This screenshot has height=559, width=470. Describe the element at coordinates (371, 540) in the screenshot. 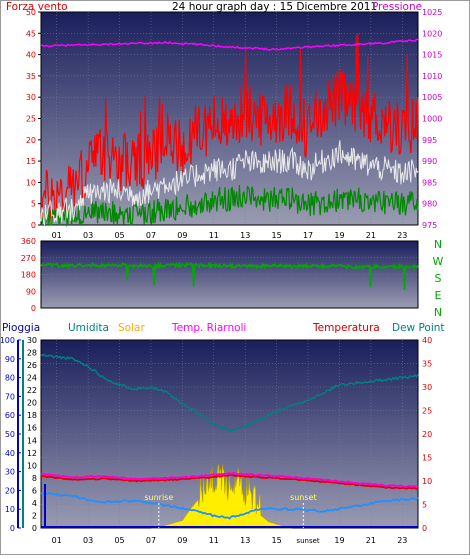

I see `x-tick-label: 21` at that location.